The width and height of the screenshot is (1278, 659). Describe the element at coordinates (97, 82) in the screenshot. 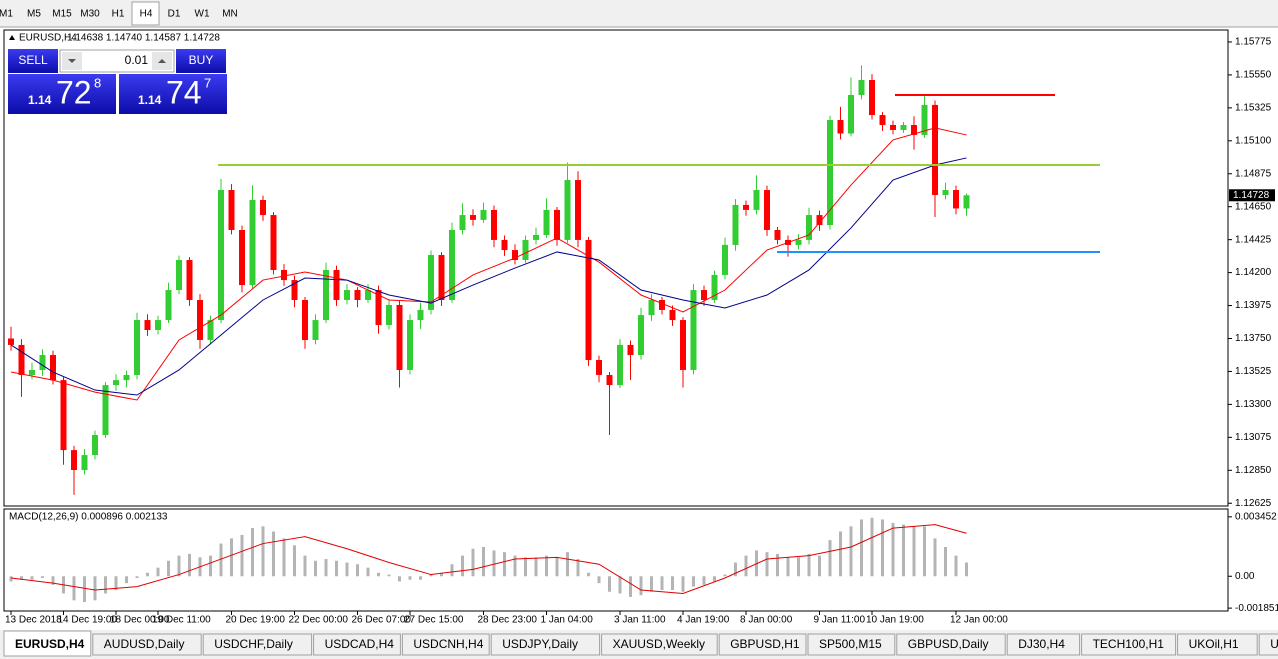

I see `bid-point: 8` at that location.